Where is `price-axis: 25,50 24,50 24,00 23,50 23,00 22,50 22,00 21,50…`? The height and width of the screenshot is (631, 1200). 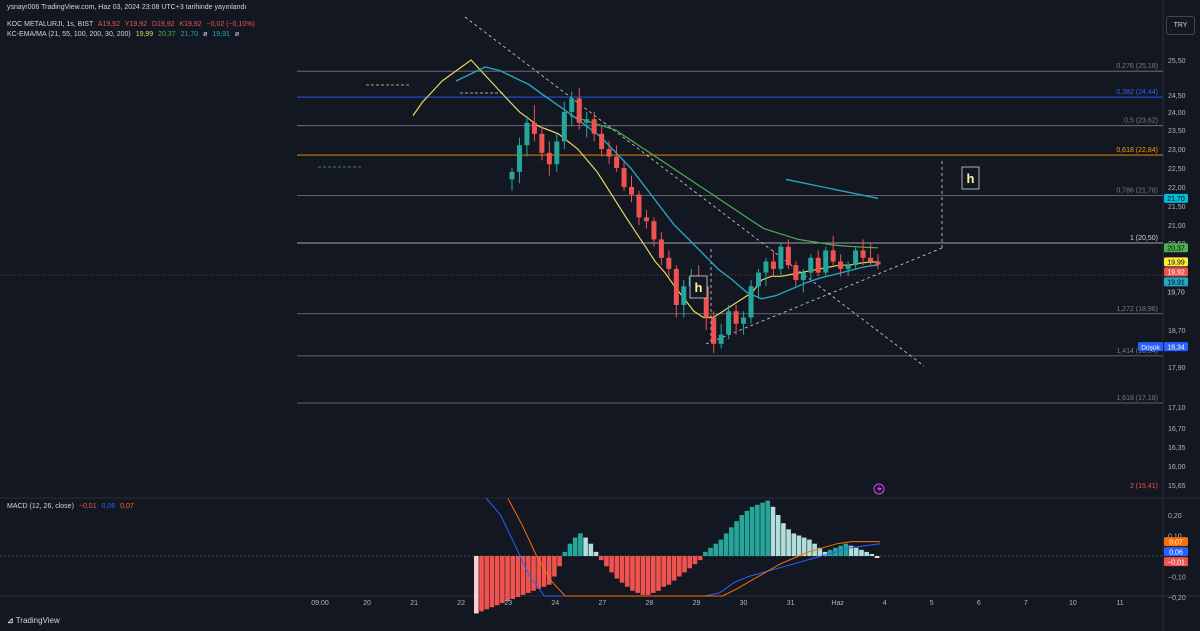
price-axis: 25,50 24,50 24,00 23,50 23,00 22,50 22,00 21,50… is located at coordinates (1177, 330).